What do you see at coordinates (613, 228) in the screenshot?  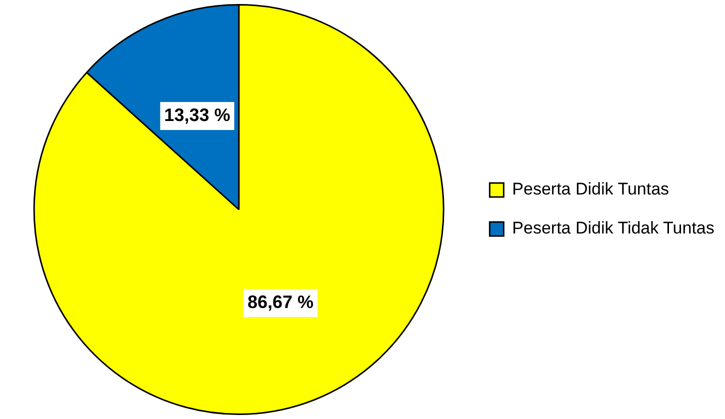 I see `legend-label: Peserta Didik Tidak Tuntas` at bounding box center [613, 228].